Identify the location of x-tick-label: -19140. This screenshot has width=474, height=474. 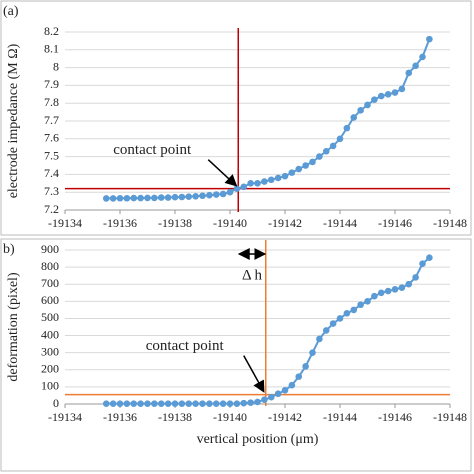
(230, 223).